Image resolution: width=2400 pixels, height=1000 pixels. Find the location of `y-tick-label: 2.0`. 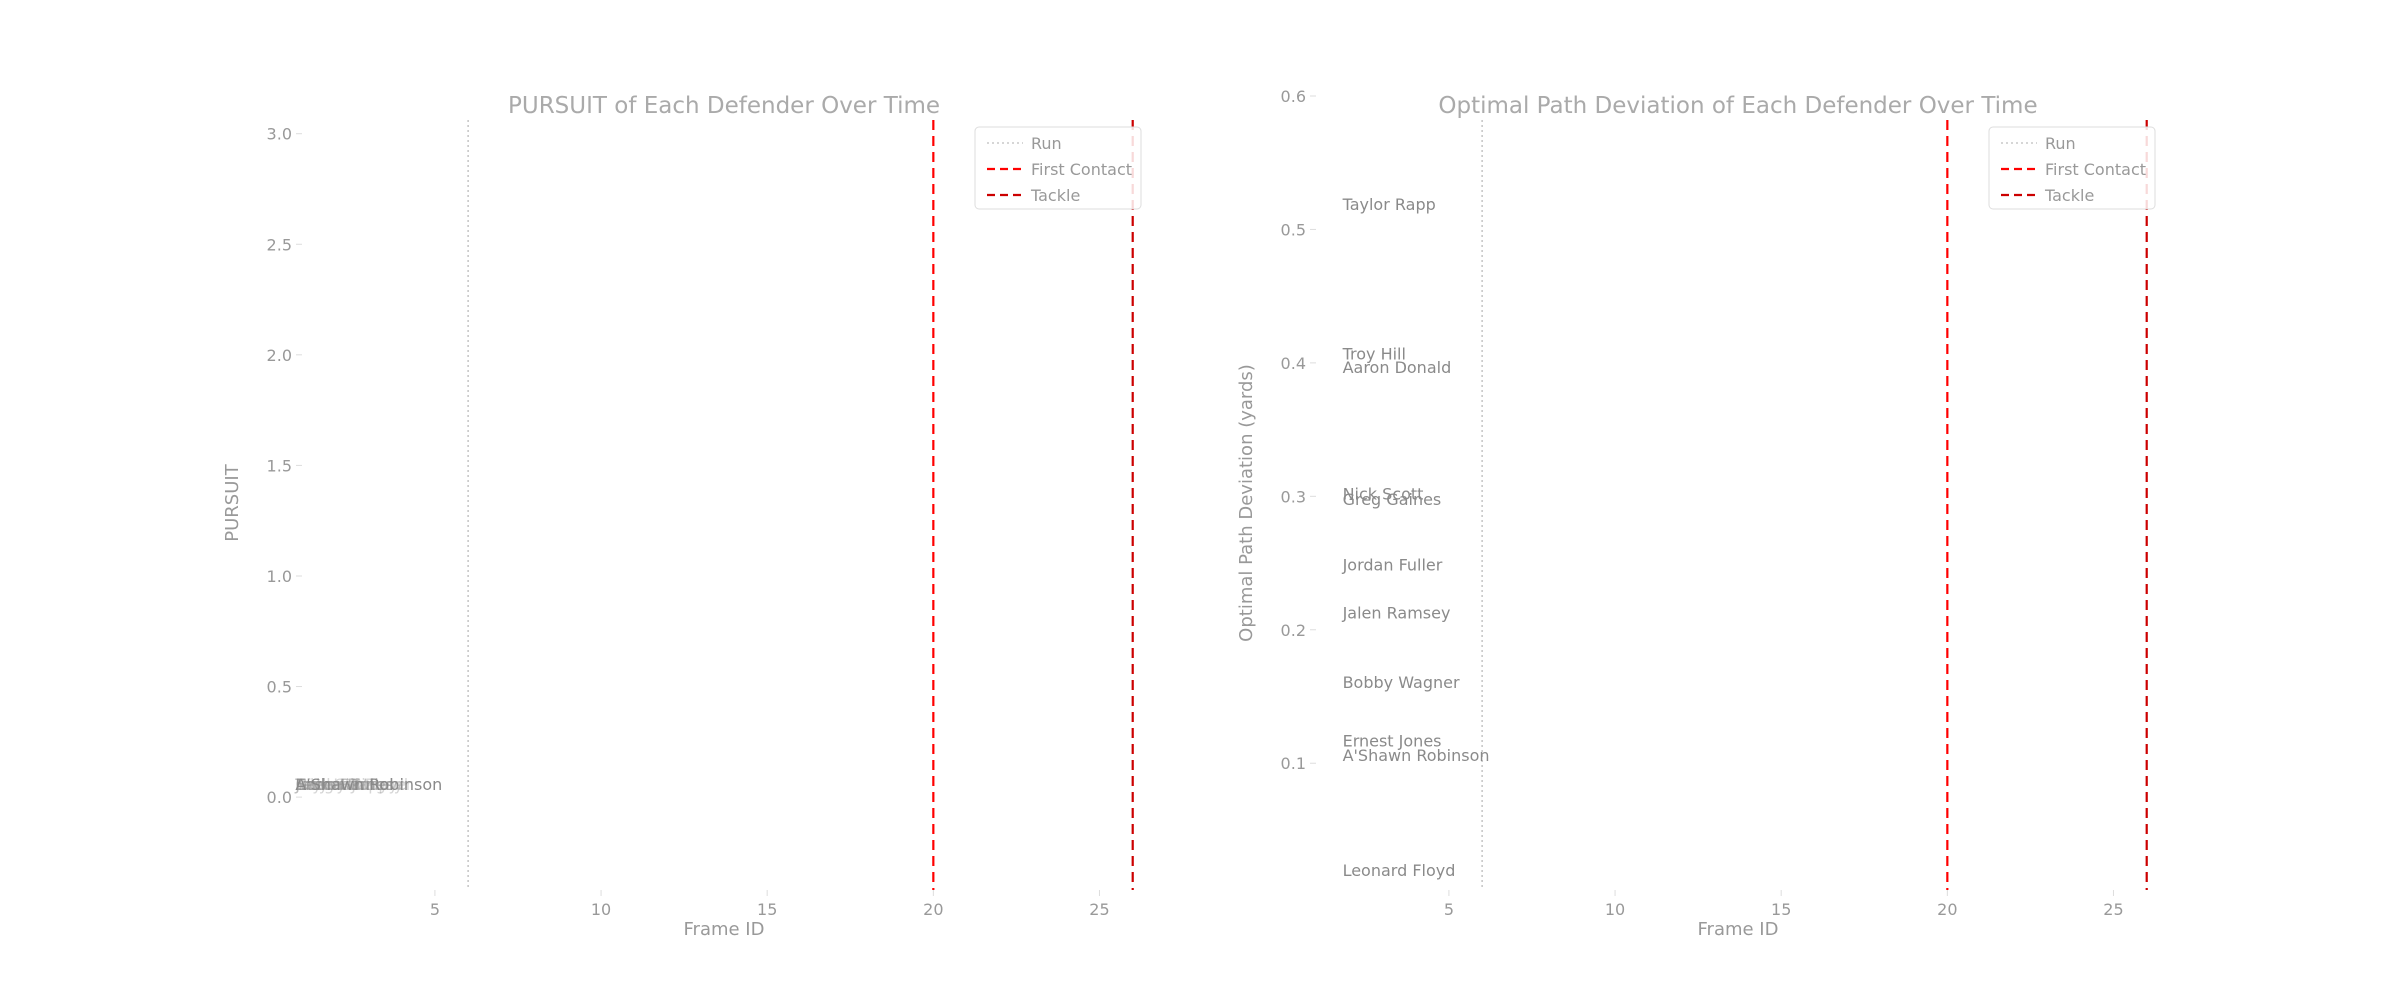

y-tick-label: 2.0 is located at coordinates (279, 355).